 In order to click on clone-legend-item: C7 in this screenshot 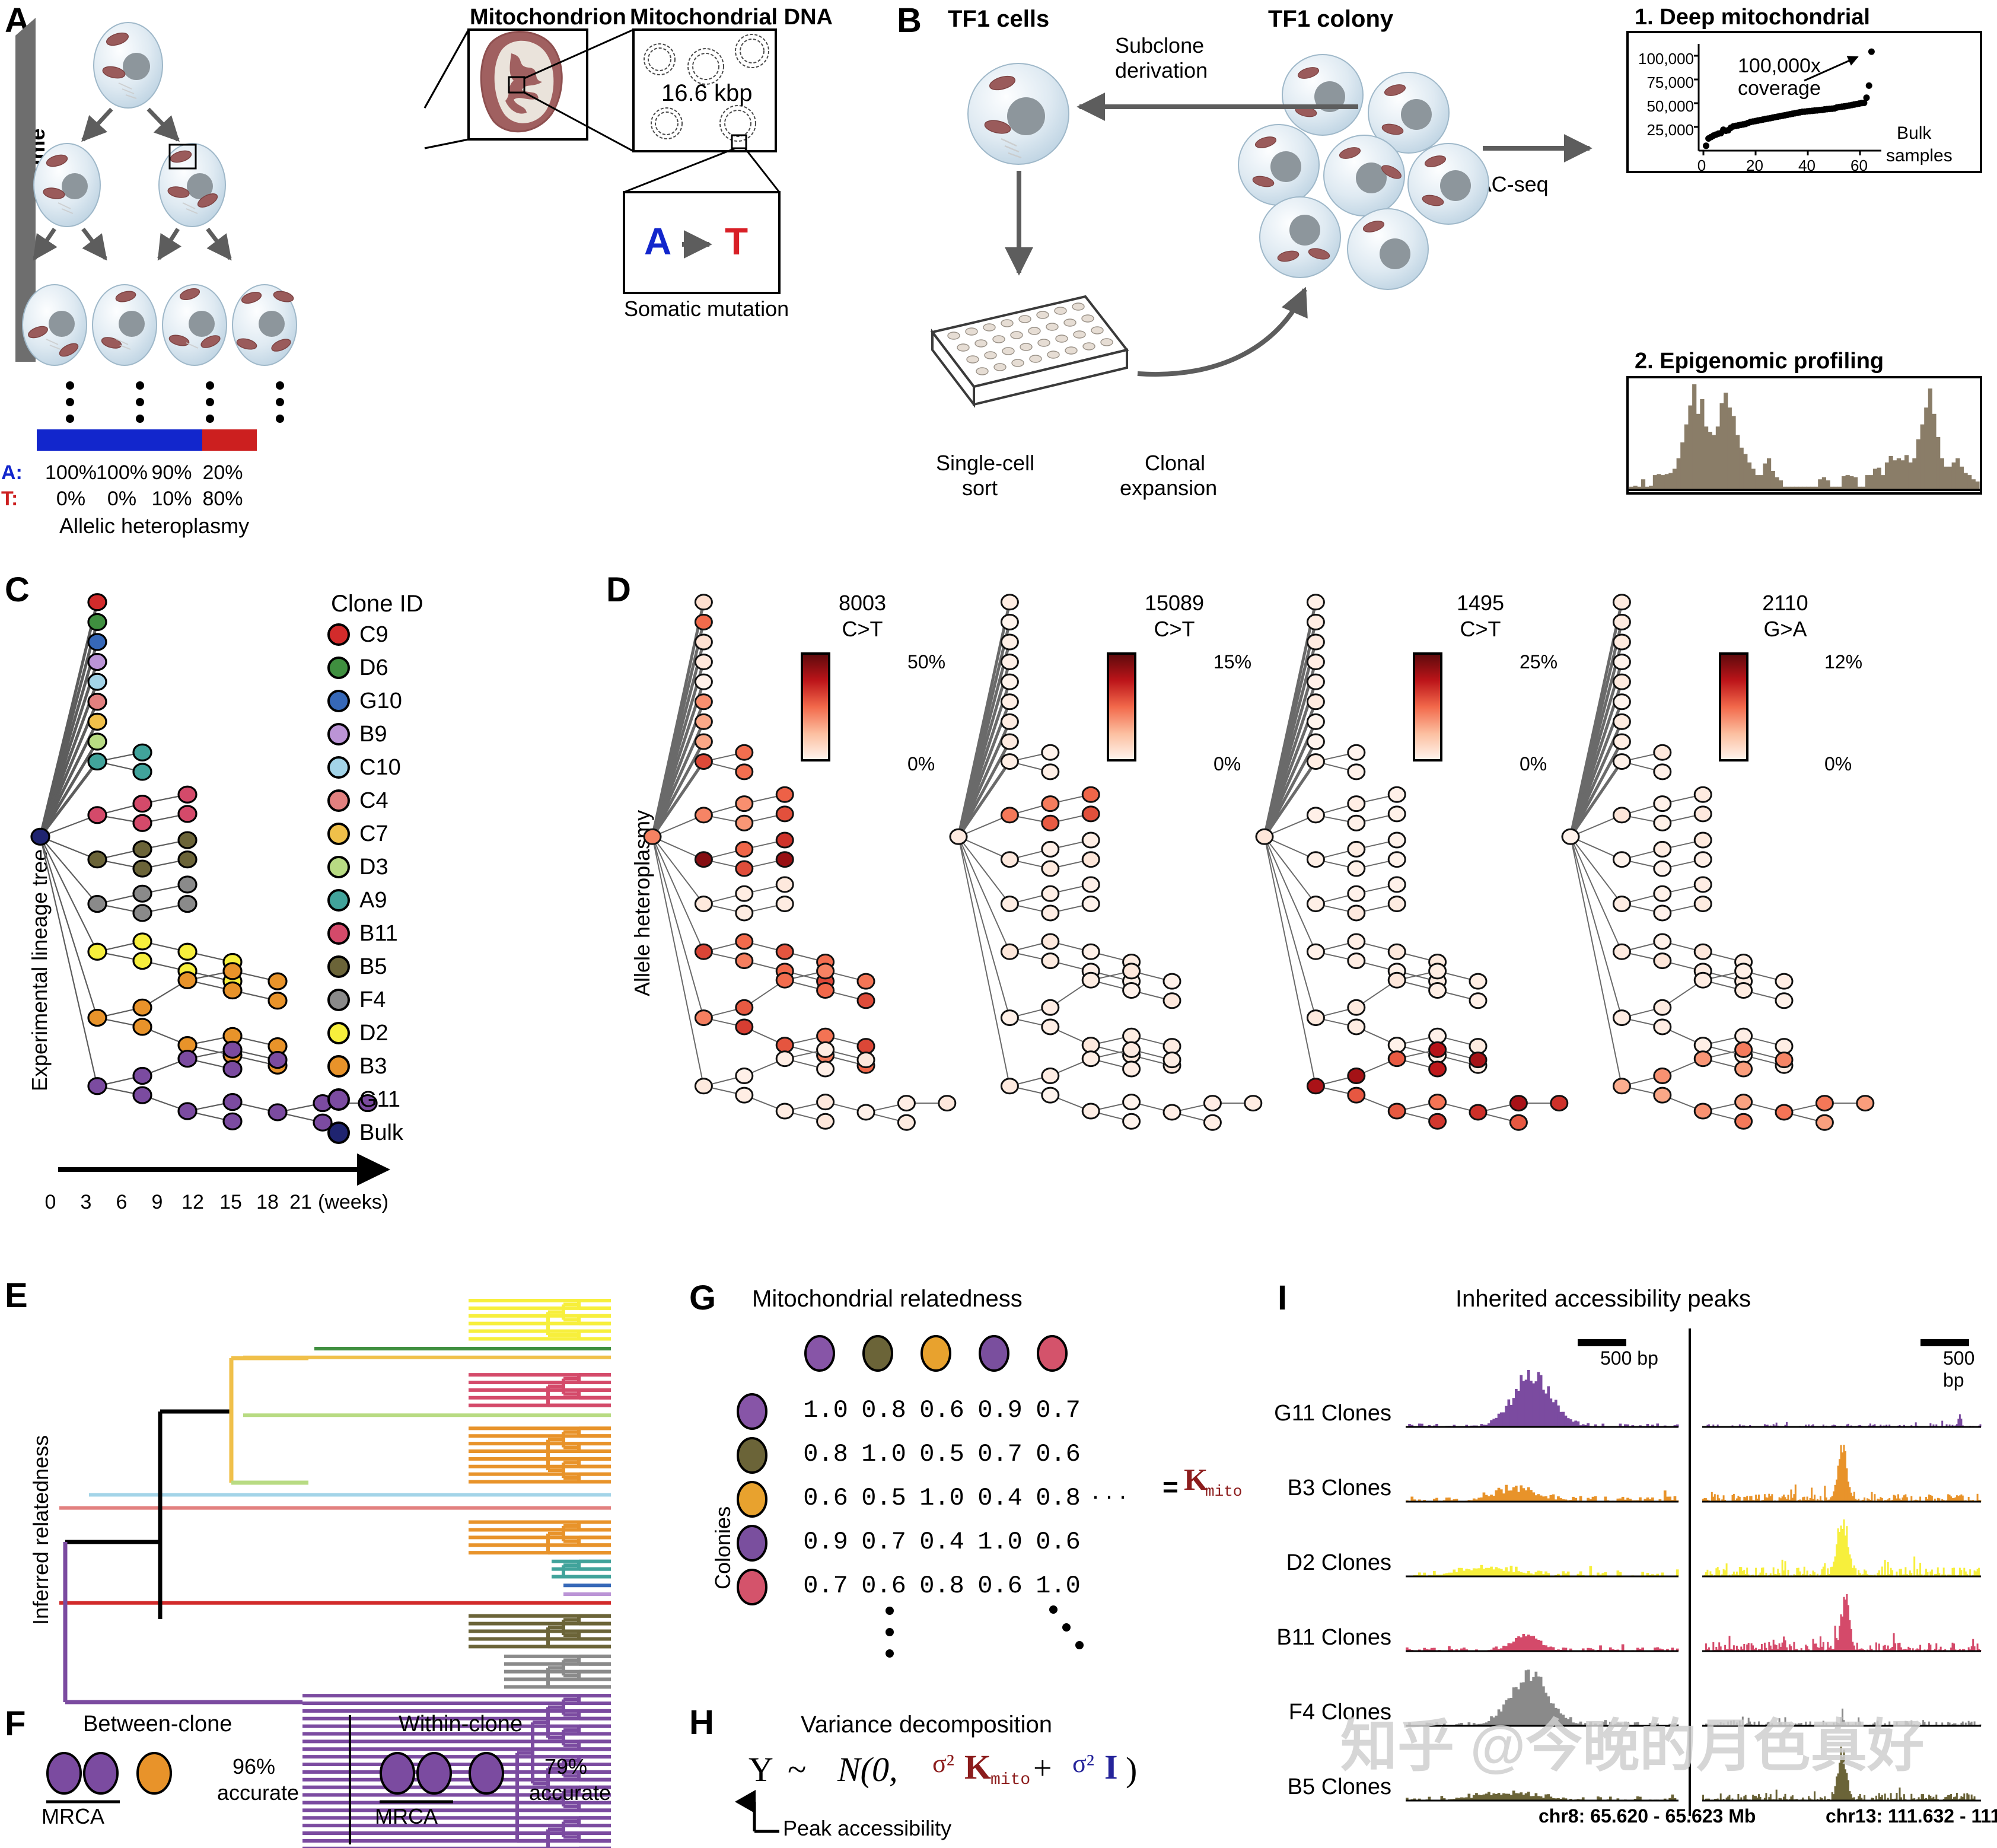, I will do `click(398, 833)`.